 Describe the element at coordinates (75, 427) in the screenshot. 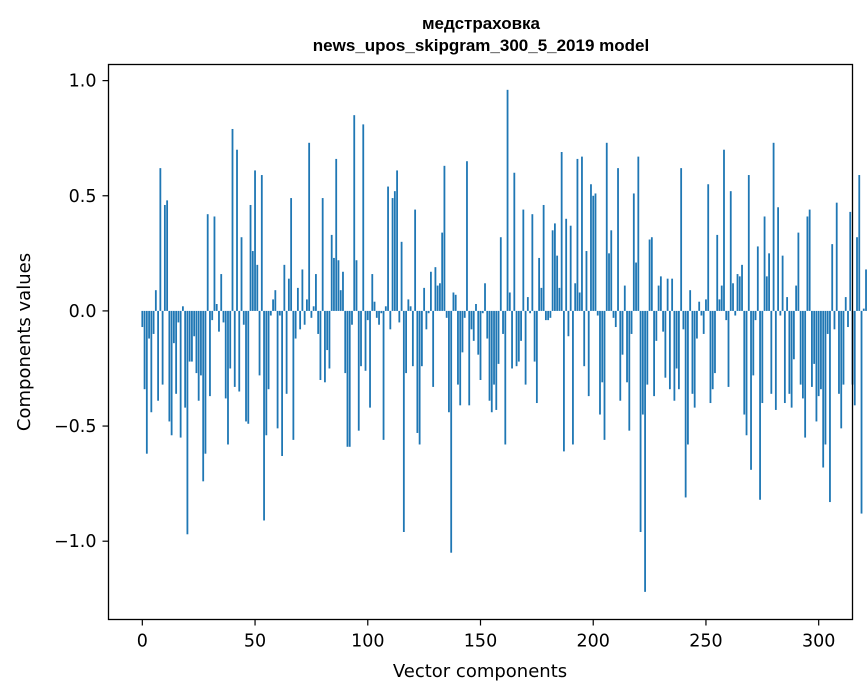

I see `y-tick-label: −0.5` at that location.